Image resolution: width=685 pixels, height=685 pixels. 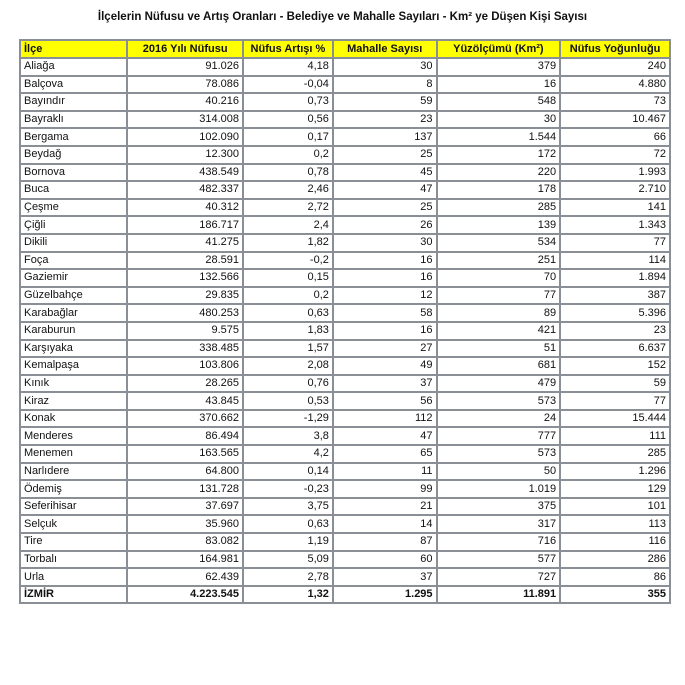 I want to click on neighborhood-count-cell: 60, so click(x=384, y=559).